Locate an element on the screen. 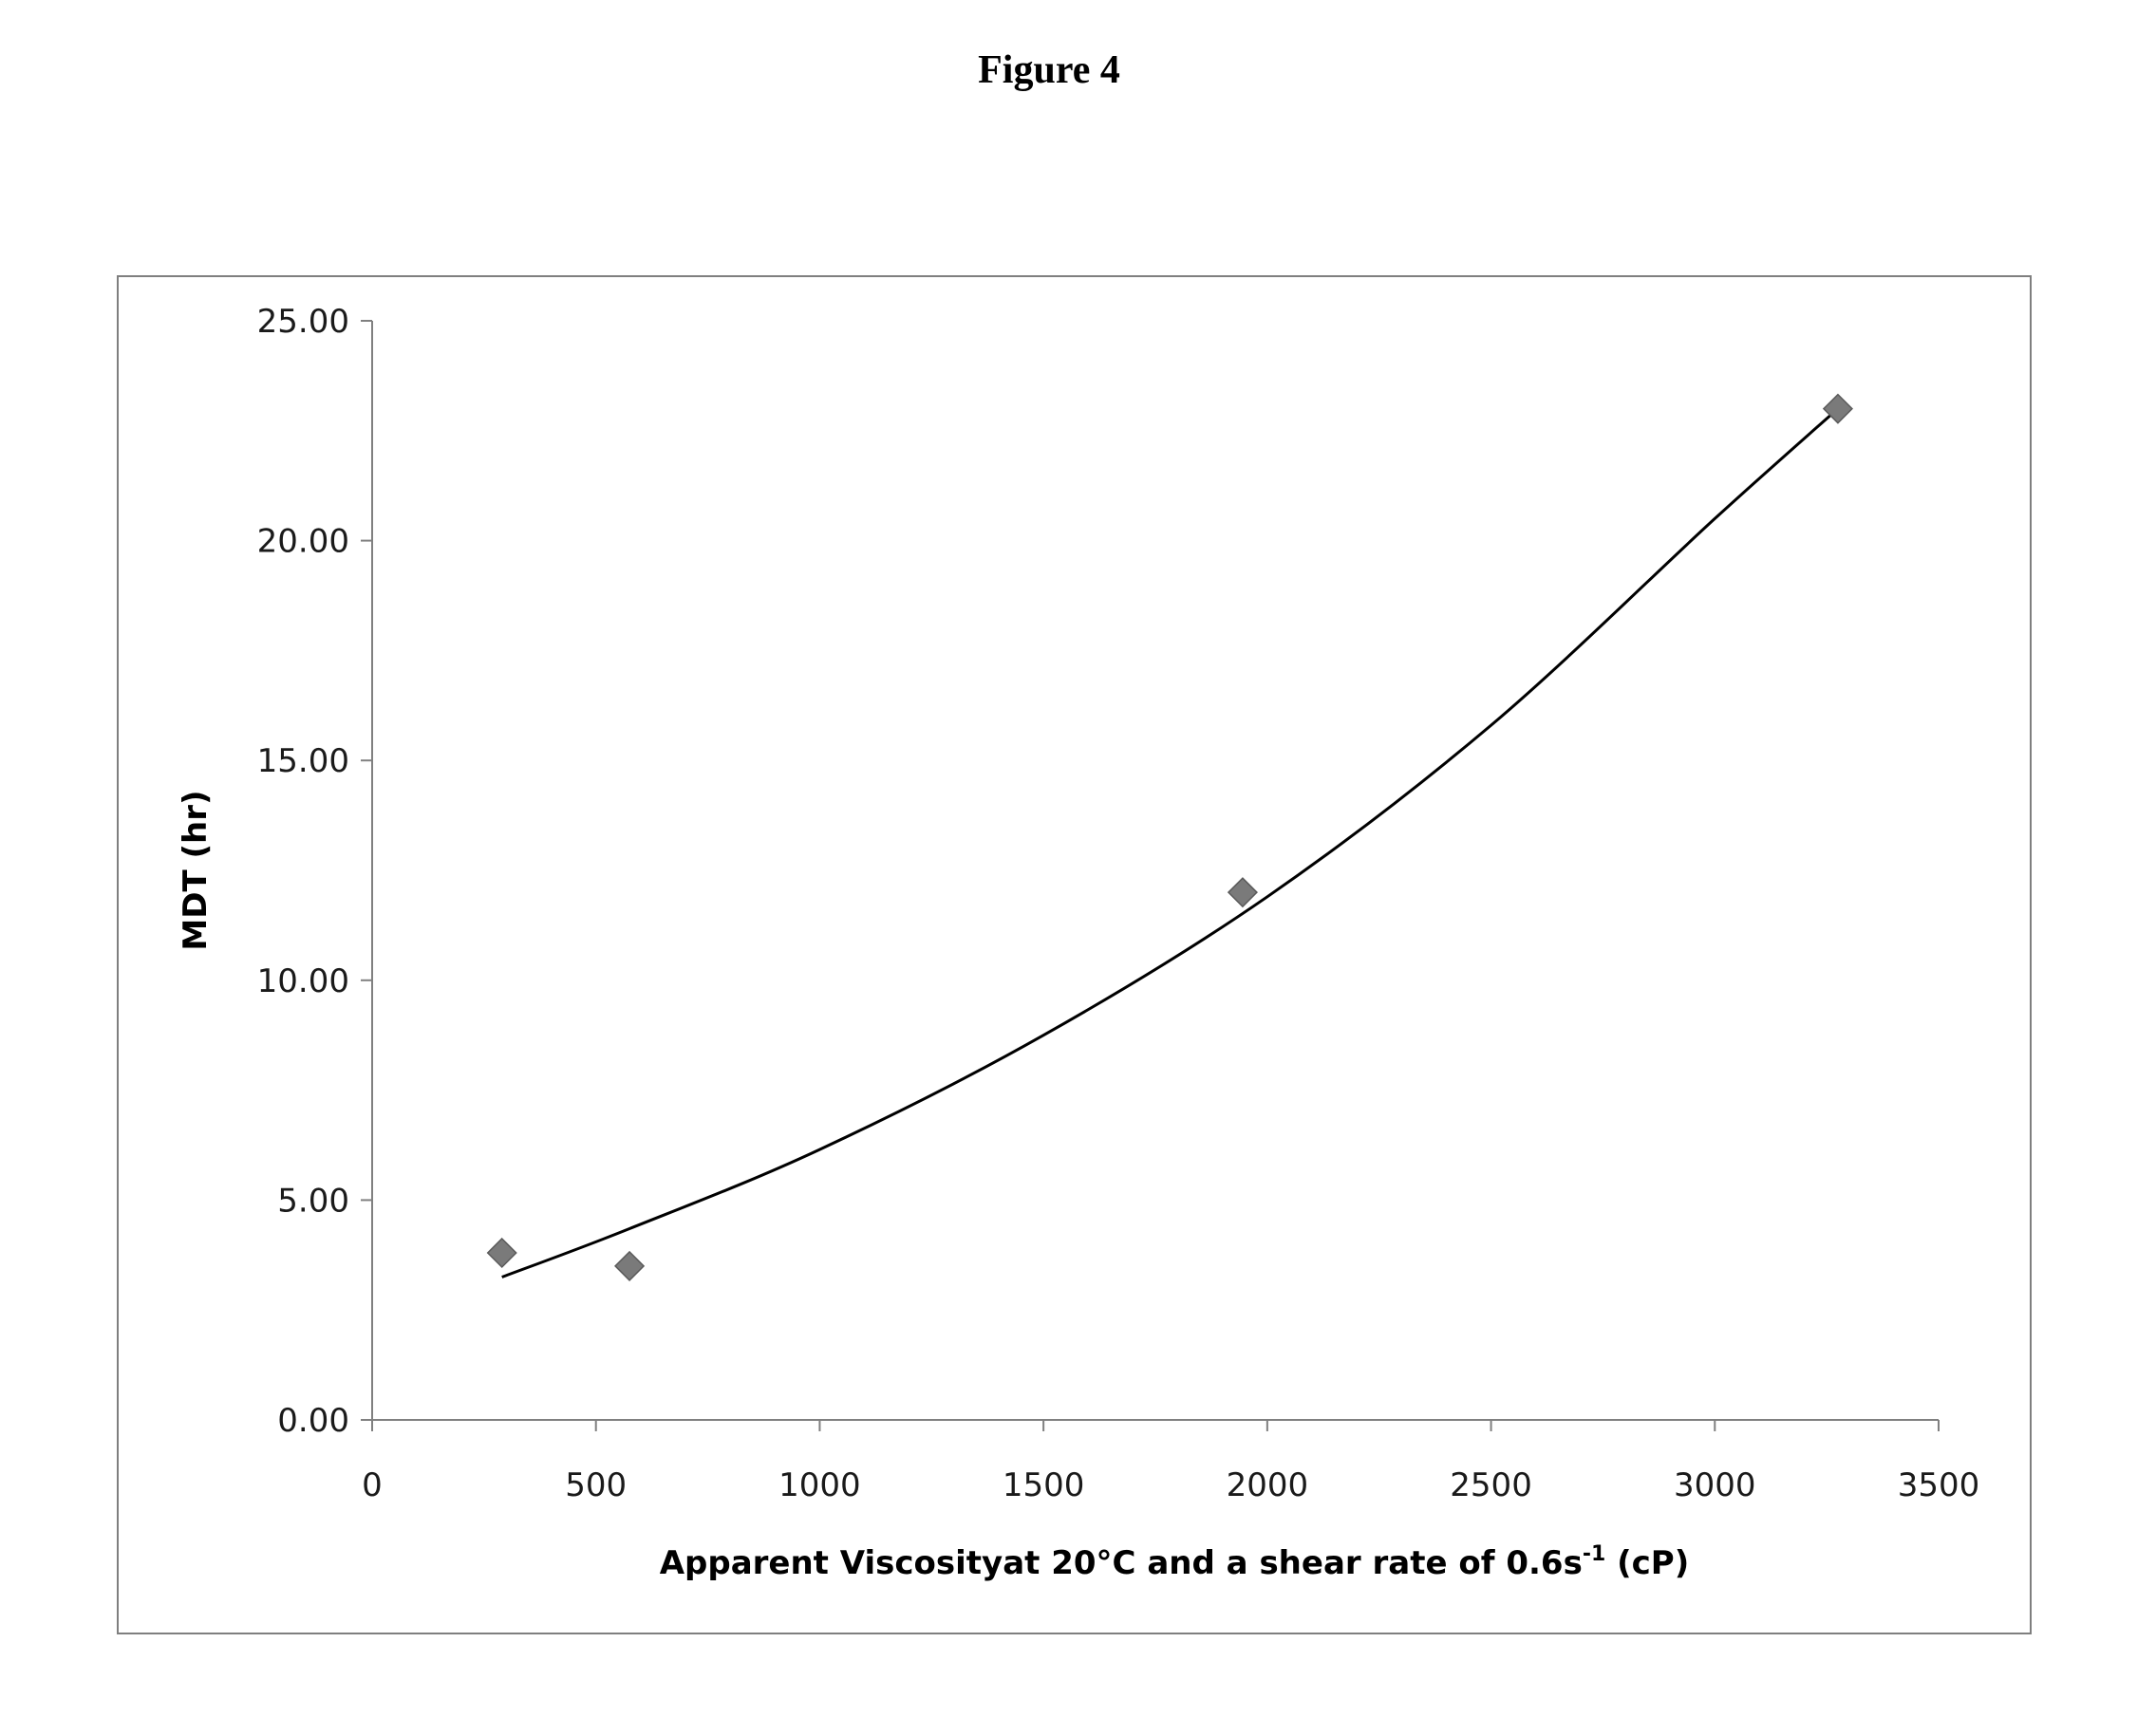 The height and width of the screenshot is (1717, 2156). y-tick-label: 25.00 is located at coordinates (303, 322).